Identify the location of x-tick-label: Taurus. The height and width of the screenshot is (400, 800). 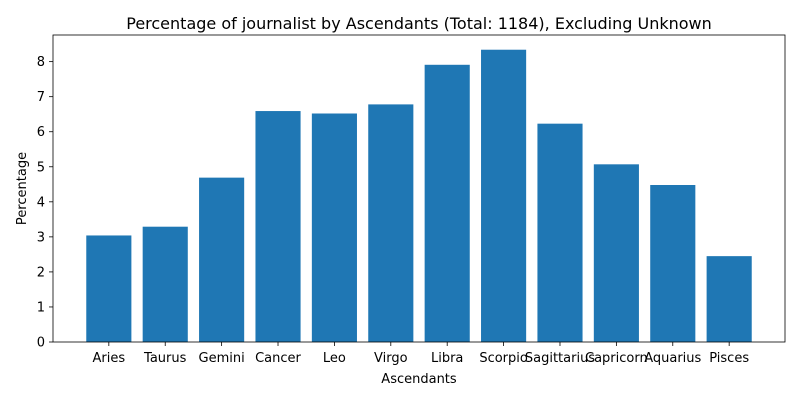
(165, 358).